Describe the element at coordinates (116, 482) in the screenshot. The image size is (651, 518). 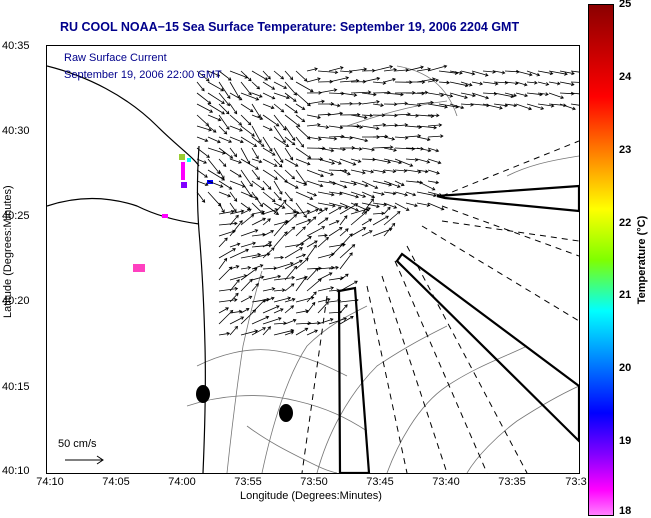
I see `x-tick-label: 74:05` at that location.